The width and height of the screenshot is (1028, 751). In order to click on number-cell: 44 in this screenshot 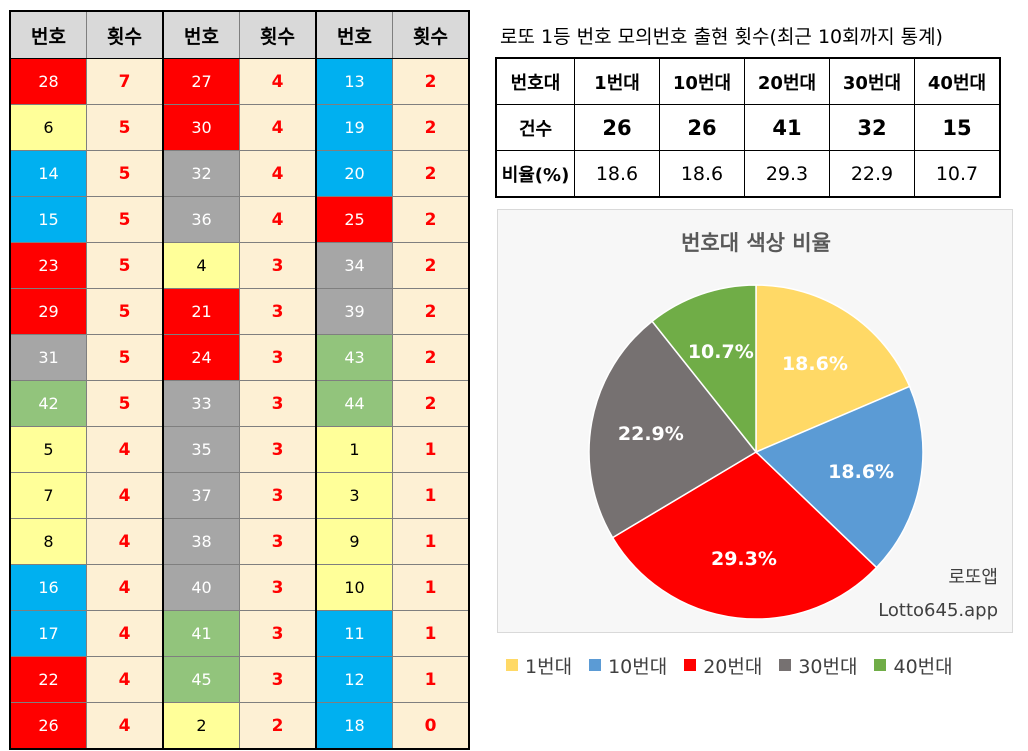, I will do `click(354, 403)`.